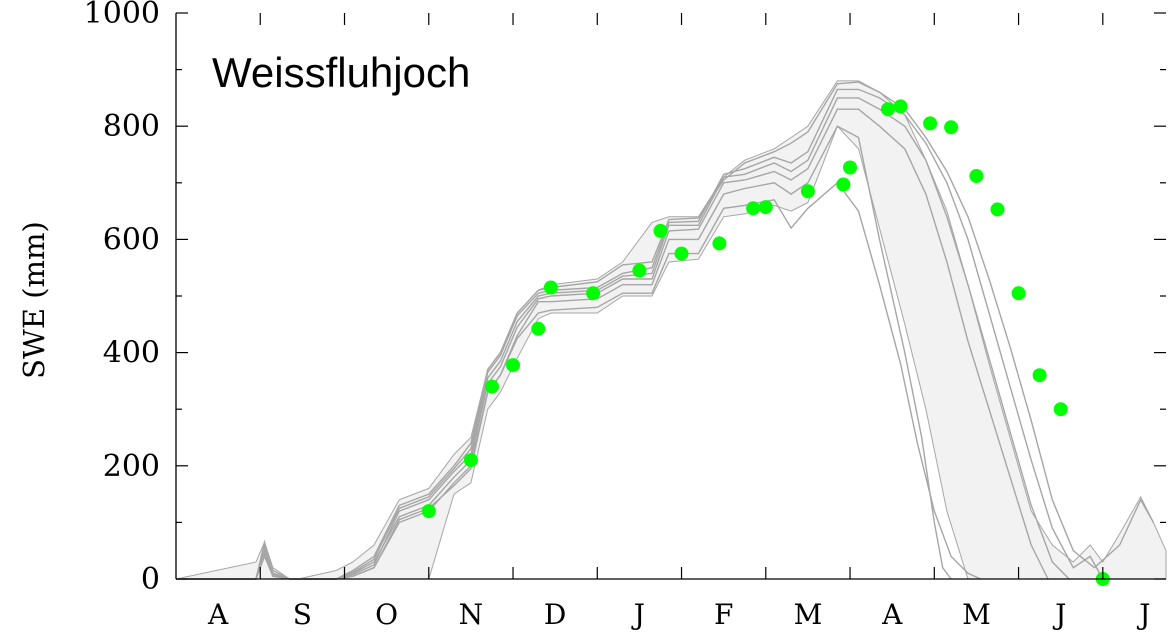 Image resolution: width=1171 pixels, height=635 pixels. What do you see at coordinates (471, 614) in the screenshot?
I see `x-month-label: N` at bounding box center [471, 614].